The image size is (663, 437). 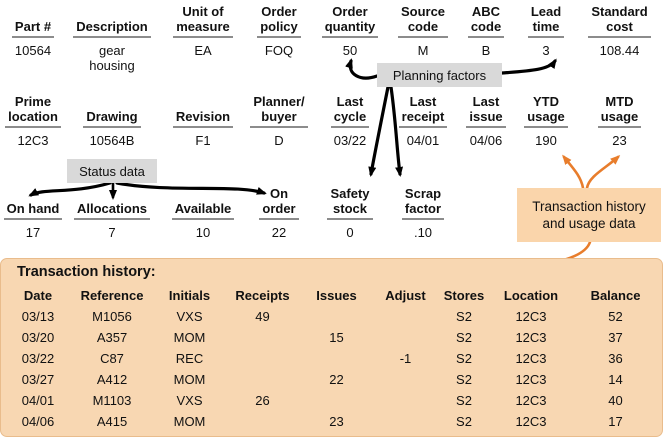 What do you see at coordinates (615, 421) in the screenshot?
I see `tx-cell: 17` at bounding box center [615, 421].